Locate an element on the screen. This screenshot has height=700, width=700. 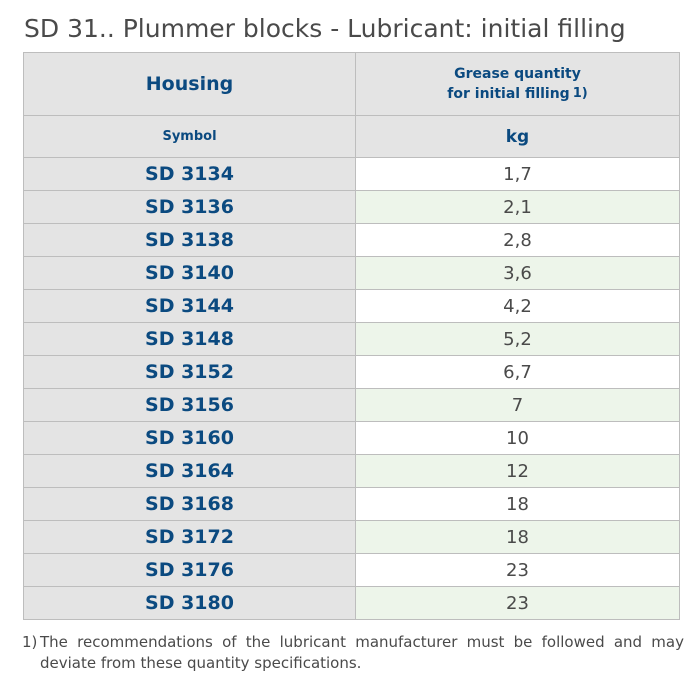
footnote-mark: 1) is located at coordinates (30, 642).